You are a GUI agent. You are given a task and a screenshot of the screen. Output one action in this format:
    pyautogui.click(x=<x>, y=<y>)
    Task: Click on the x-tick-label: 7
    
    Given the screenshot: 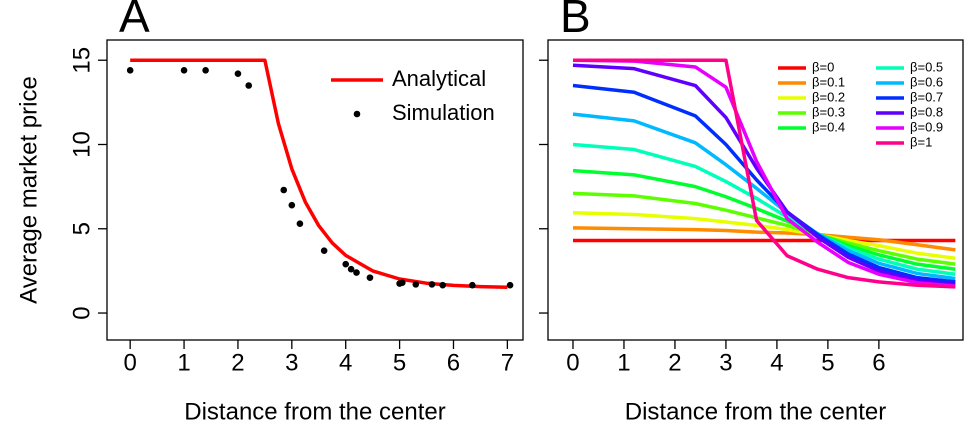 What is the action you would take?
    pyautogui.click(x=507, y=362)
    